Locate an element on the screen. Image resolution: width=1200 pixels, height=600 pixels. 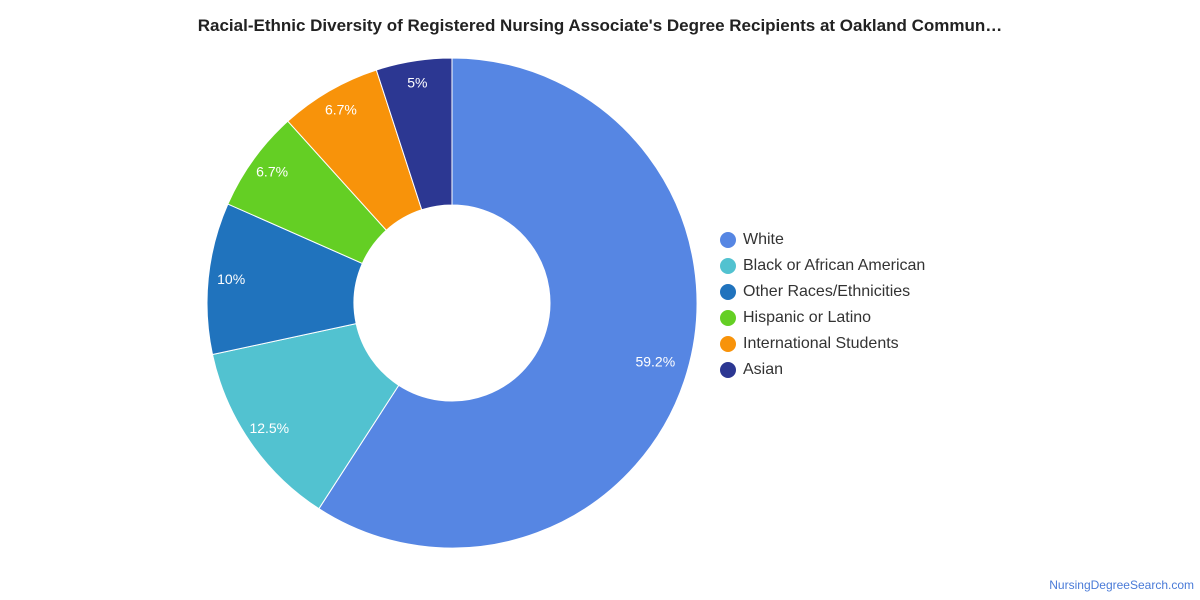
legend-item-hispanic-or-latino: Hispanic or Latino is located at coordinates (822, 318).